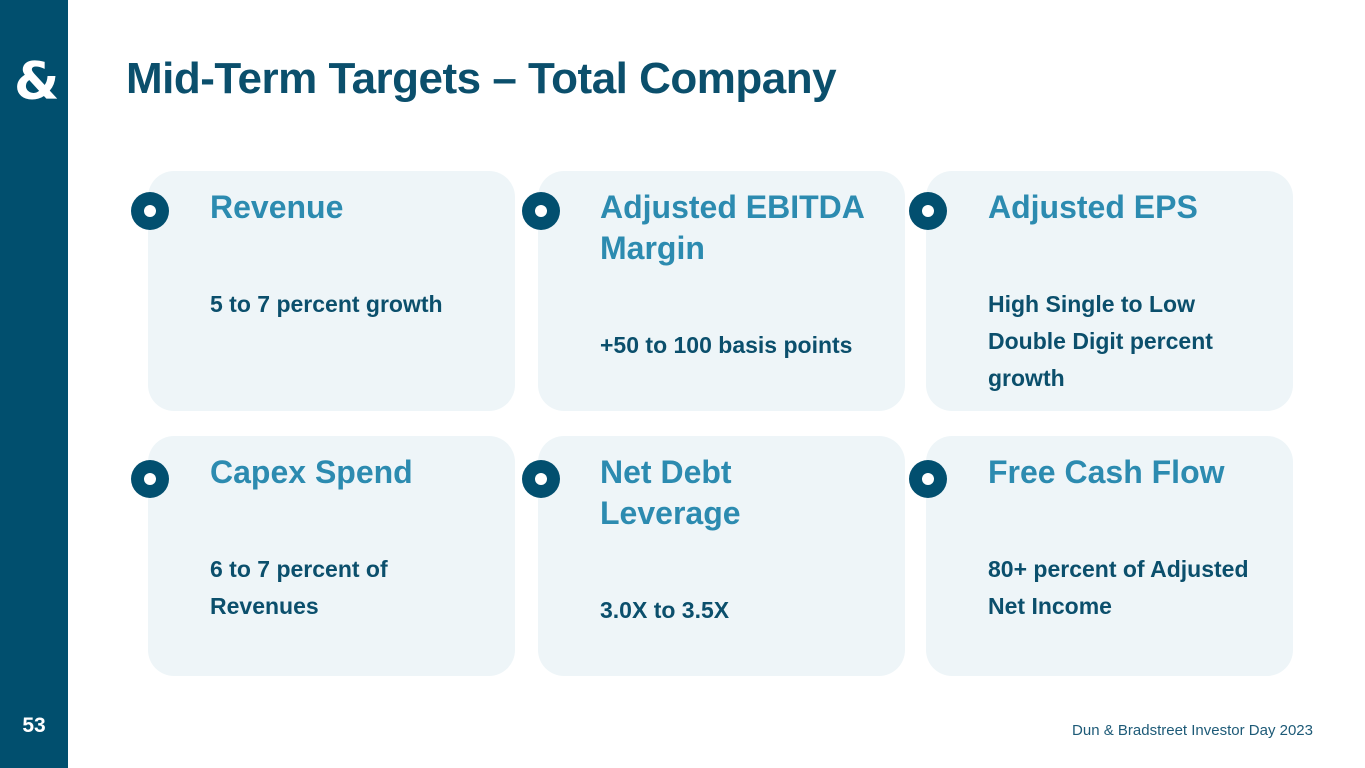 This screenshot has width=1365, height=768. What do you see at coordinates (34, 384) in the screenshot?
I see `sidebar: & 53` at bounding box center [34, 384].